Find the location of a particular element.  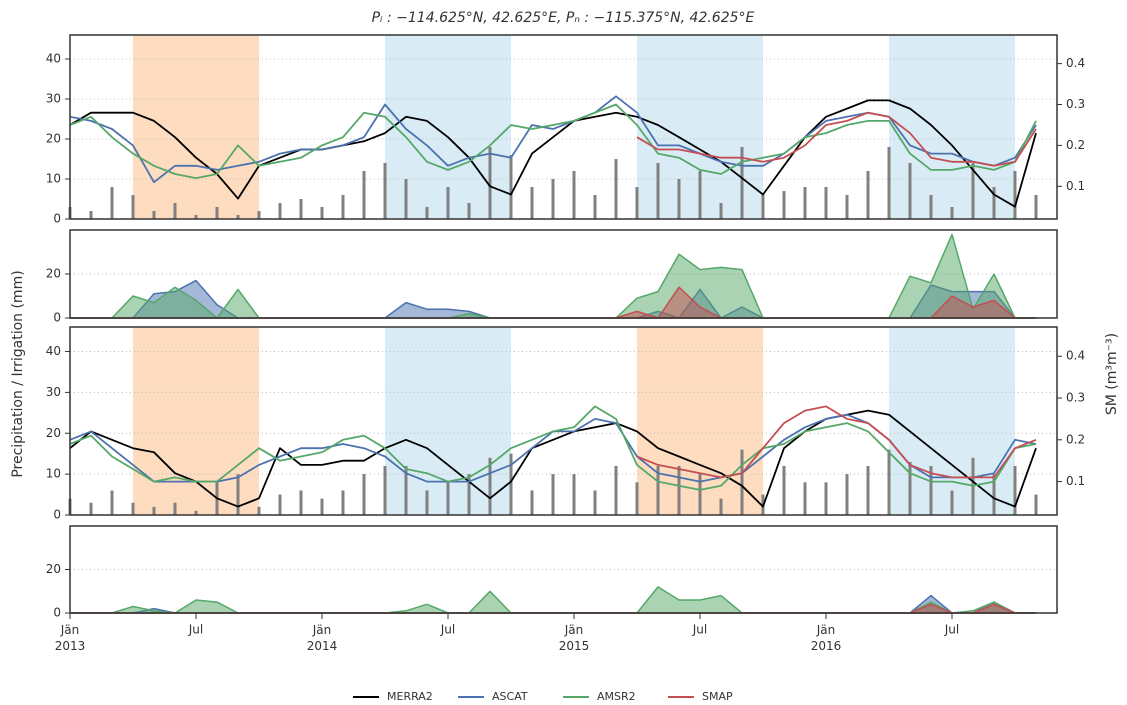

y-tick-label: 30 is located at coordinates (53, 392).